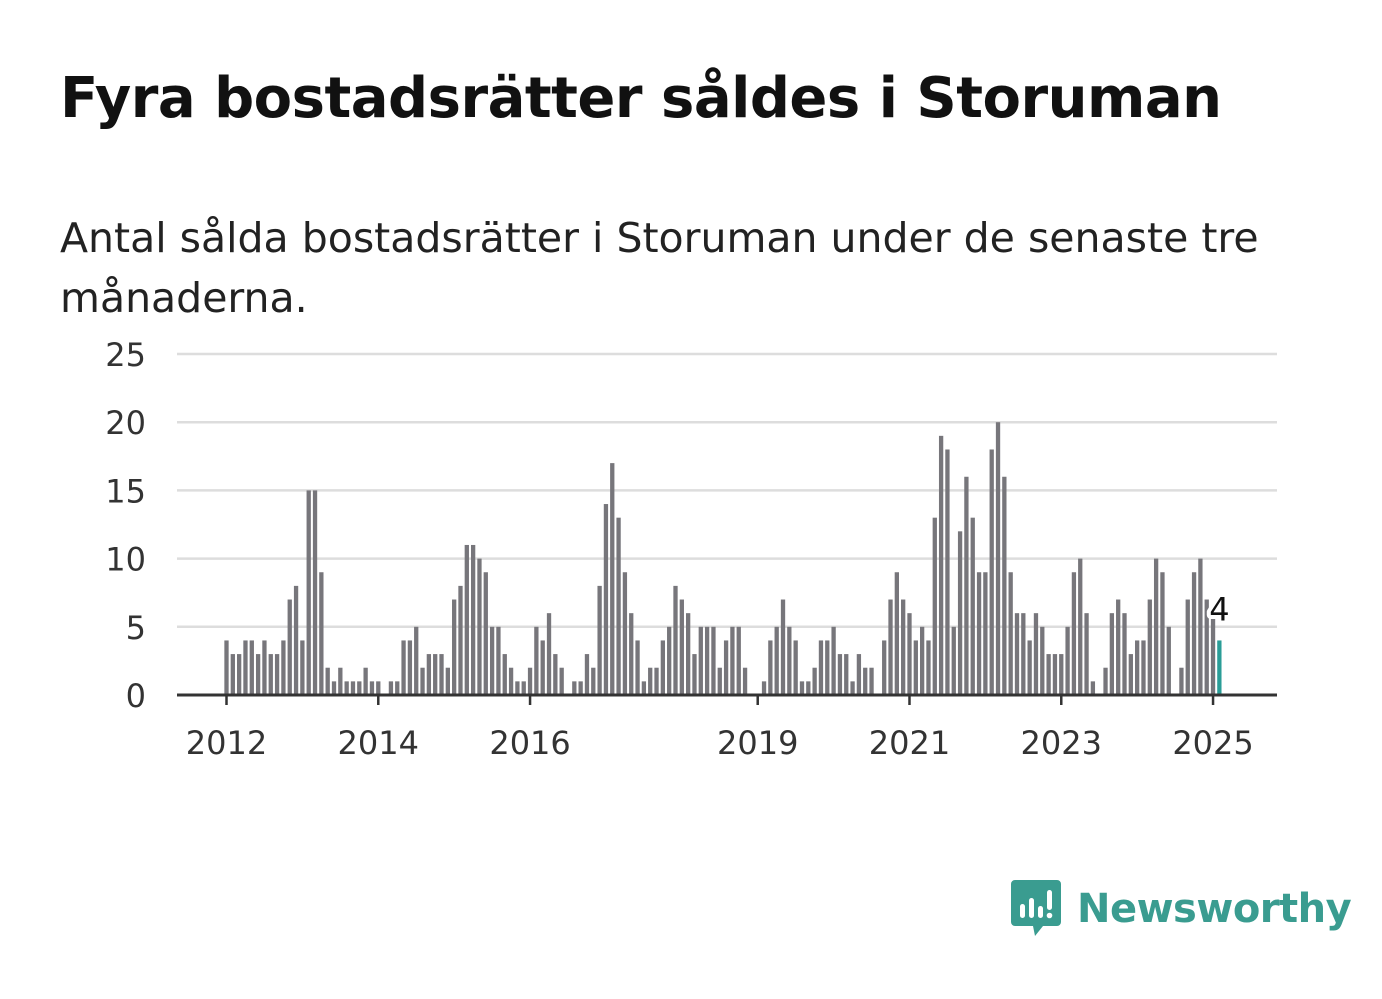 This screenshot has width=1382, height=999. I want to click on y-tick-label: 25, so click(125, 355).